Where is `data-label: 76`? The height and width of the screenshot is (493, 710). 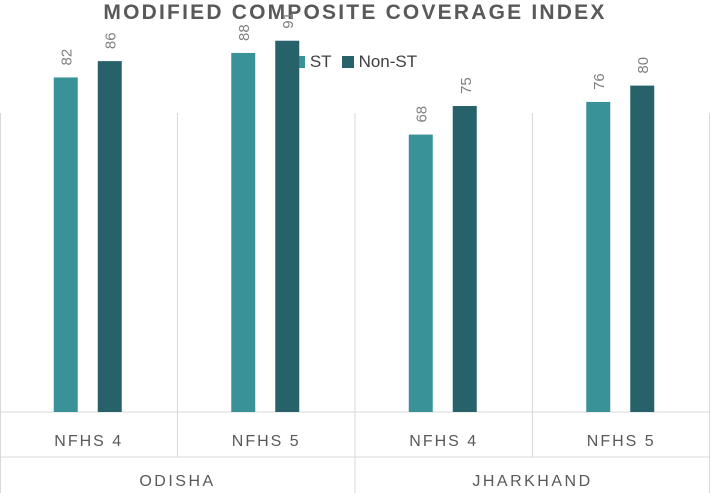 data-label: 76 is located at coordinates (599, 81).